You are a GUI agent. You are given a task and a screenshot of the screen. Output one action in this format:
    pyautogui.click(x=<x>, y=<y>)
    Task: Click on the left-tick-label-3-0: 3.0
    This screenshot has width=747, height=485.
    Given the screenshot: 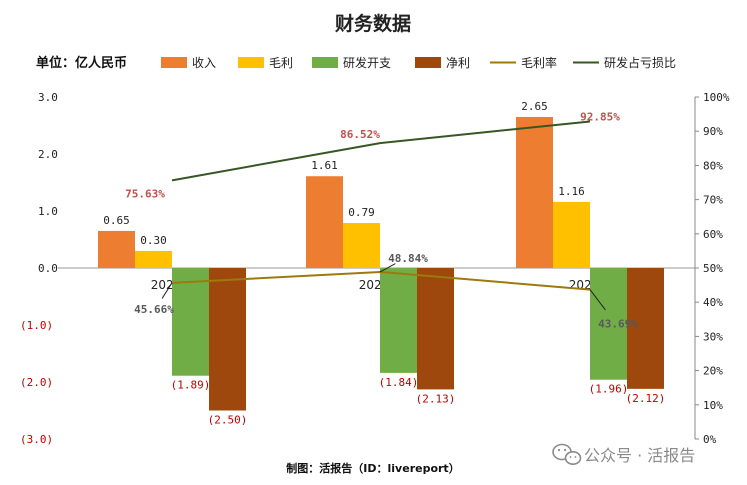 What is the action you would take?
    pyautogui.click(x=48, y=97)
    